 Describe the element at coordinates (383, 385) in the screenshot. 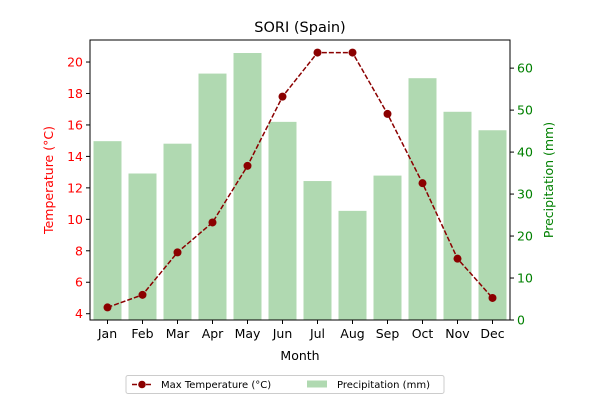

I see `legend-label-precipitation: Precipitation (mm)` at that location.